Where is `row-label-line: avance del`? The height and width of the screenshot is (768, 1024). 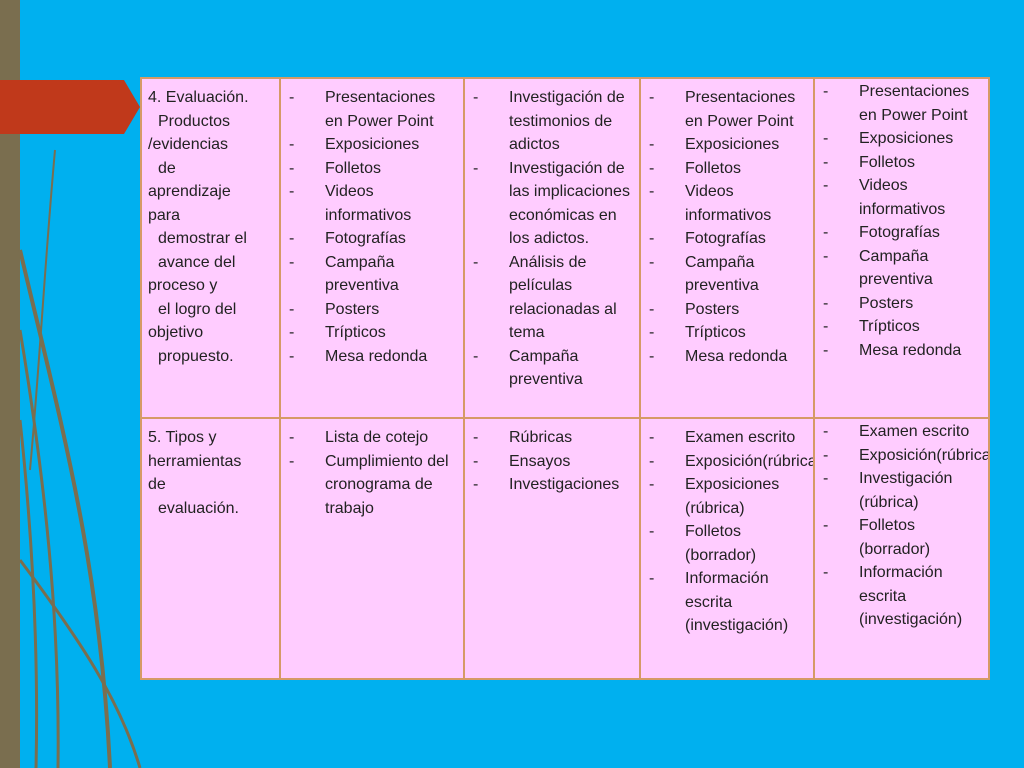 row-label-line: avance del is located at coordinates (197, 262).